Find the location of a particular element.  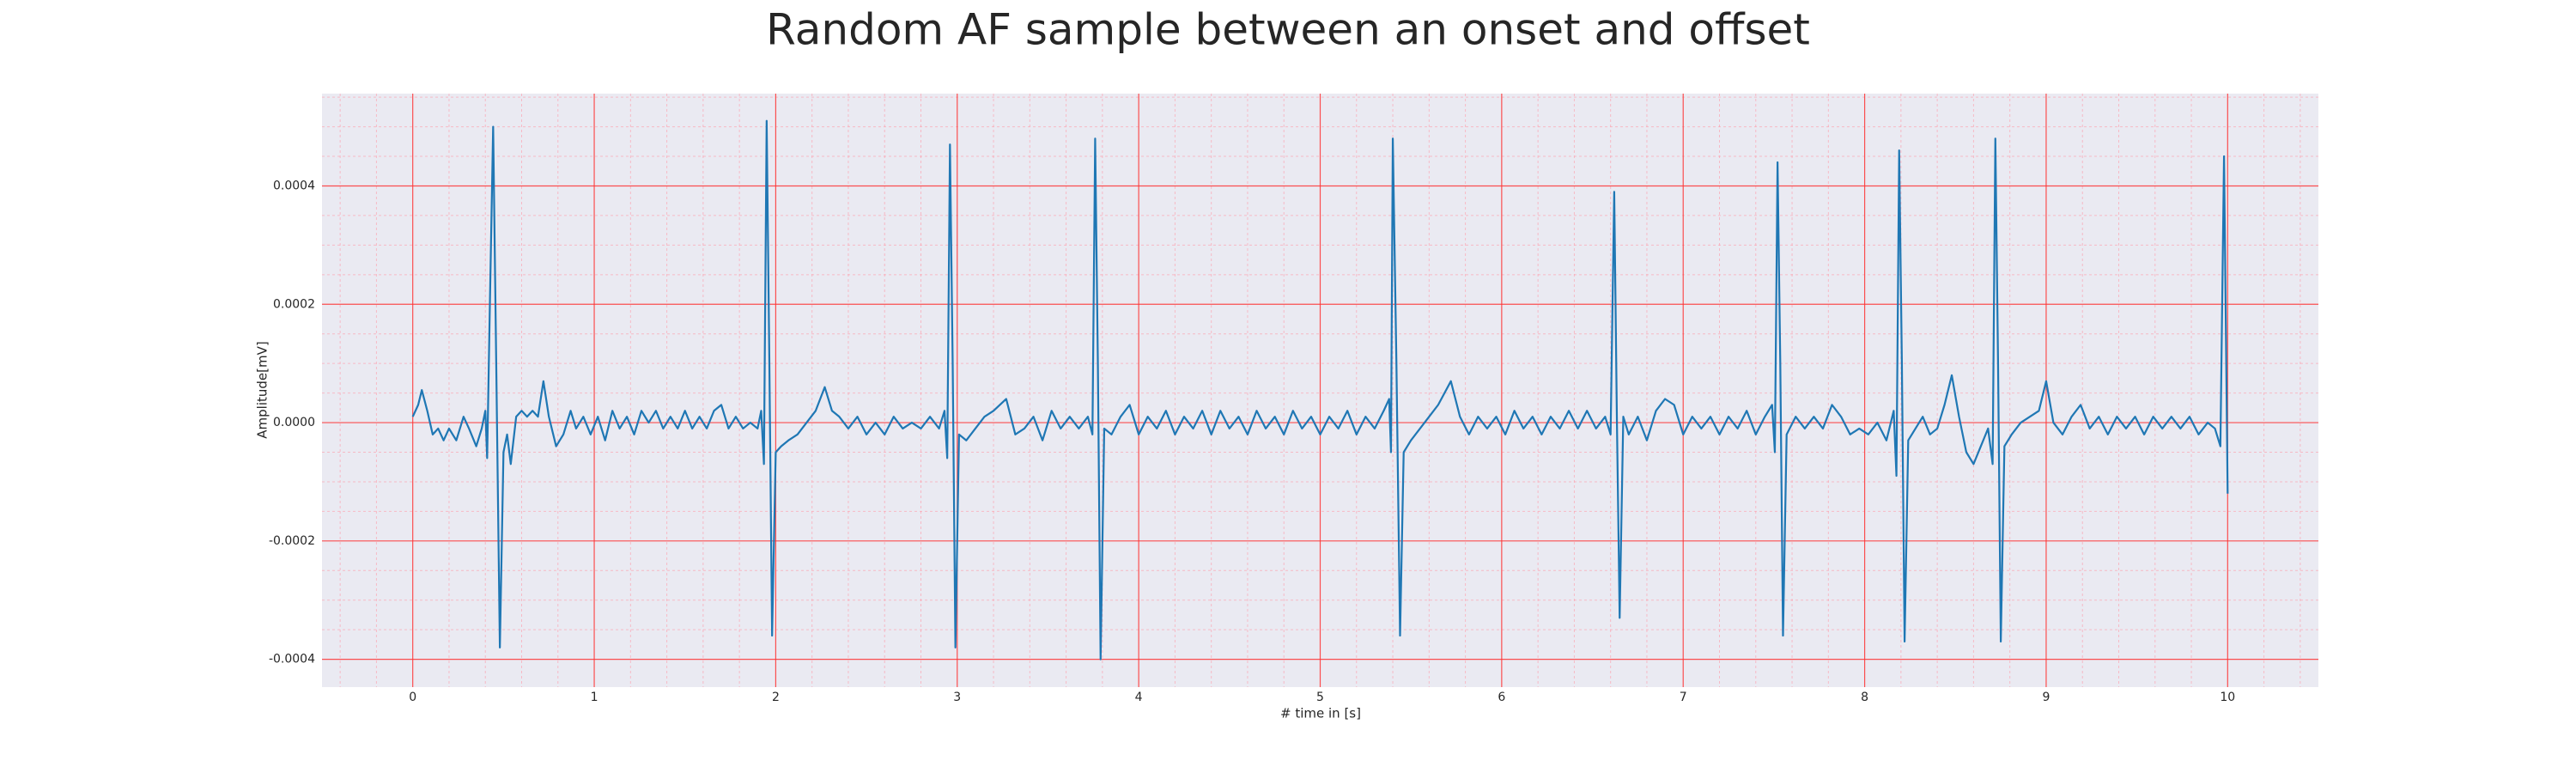

x-tick-label: 1 is located at coordinates (594, 697).